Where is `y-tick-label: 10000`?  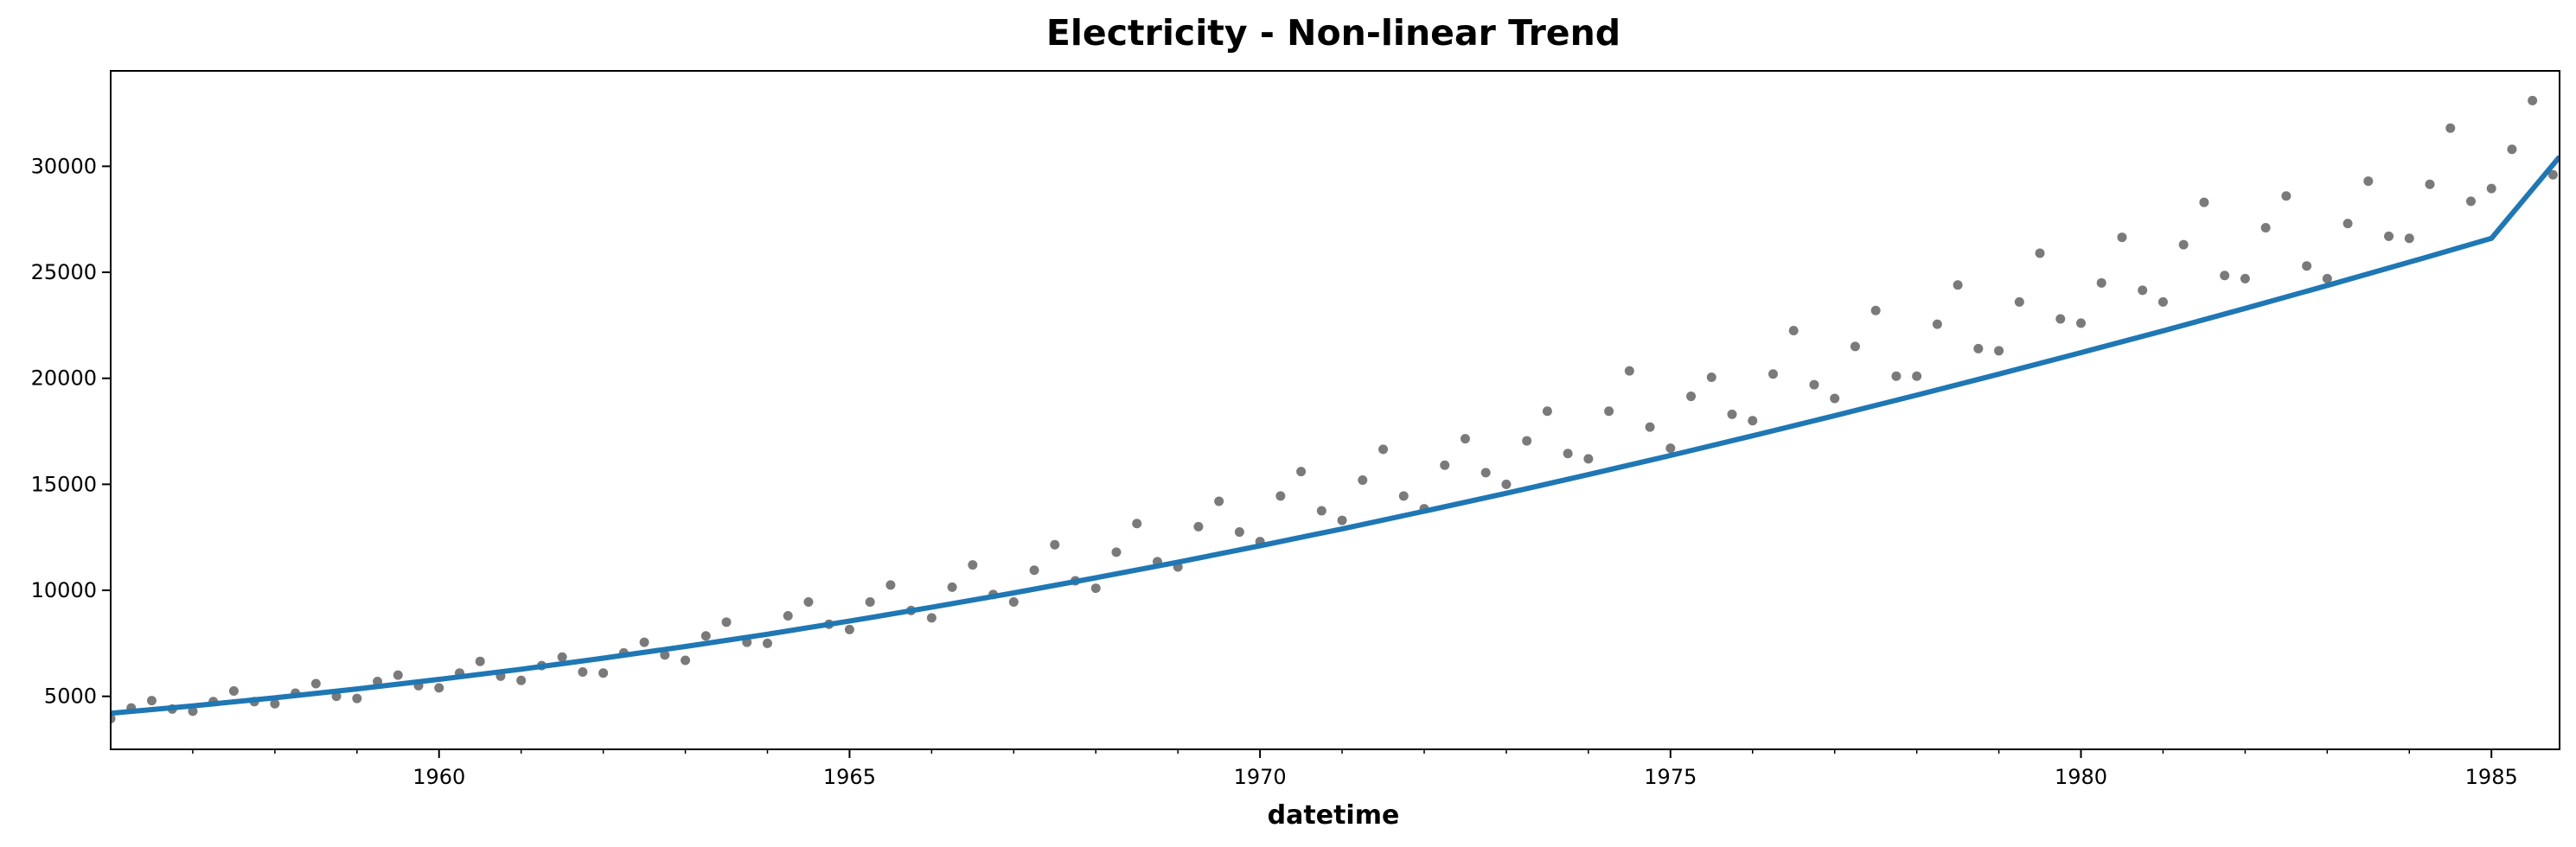
y-tick-label: 10000 is located at coordinates (64, 590).